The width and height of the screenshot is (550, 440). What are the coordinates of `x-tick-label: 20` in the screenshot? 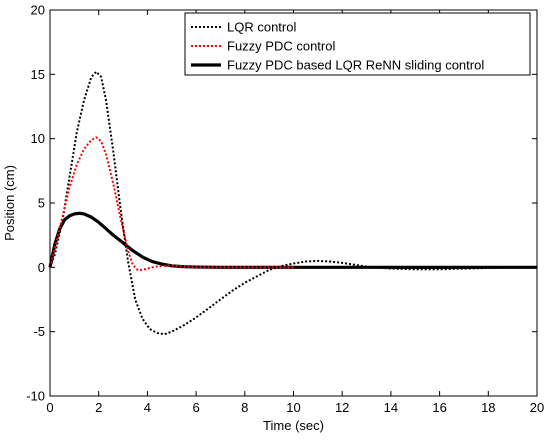 It's located at (537, 407).